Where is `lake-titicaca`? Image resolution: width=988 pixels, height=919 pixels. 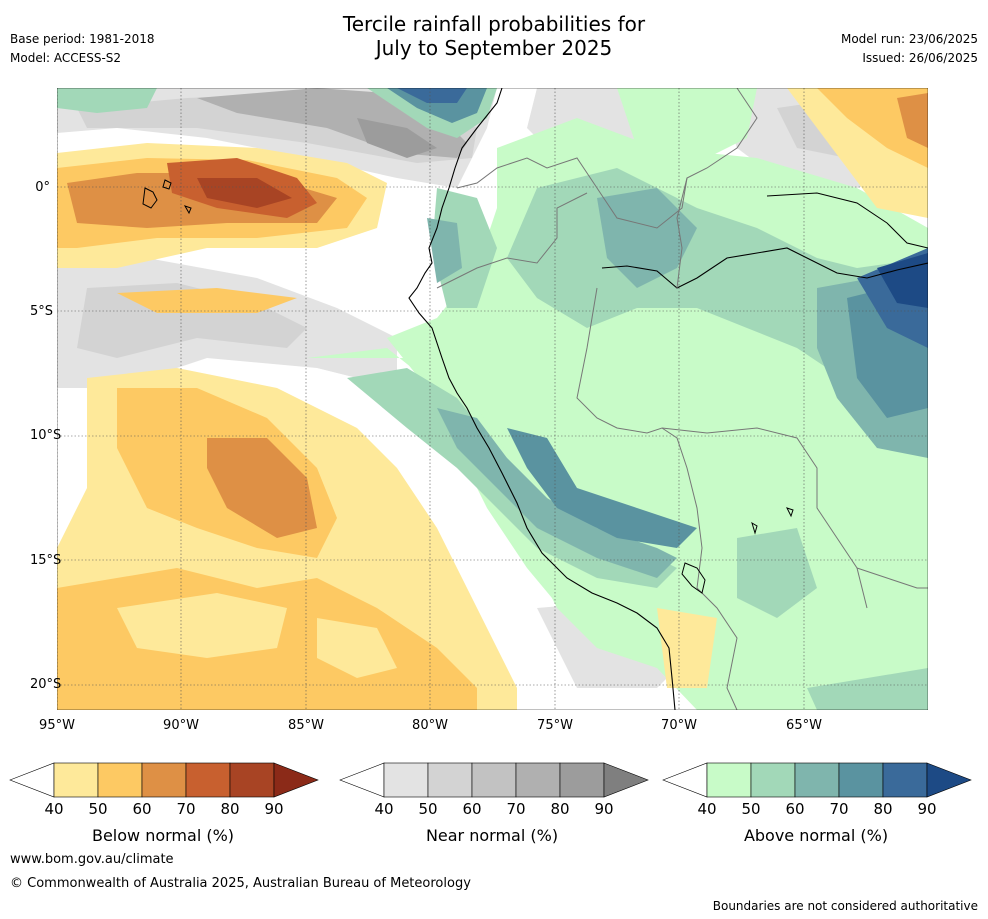
lake-titicaca is located at coordinates (693, 578).